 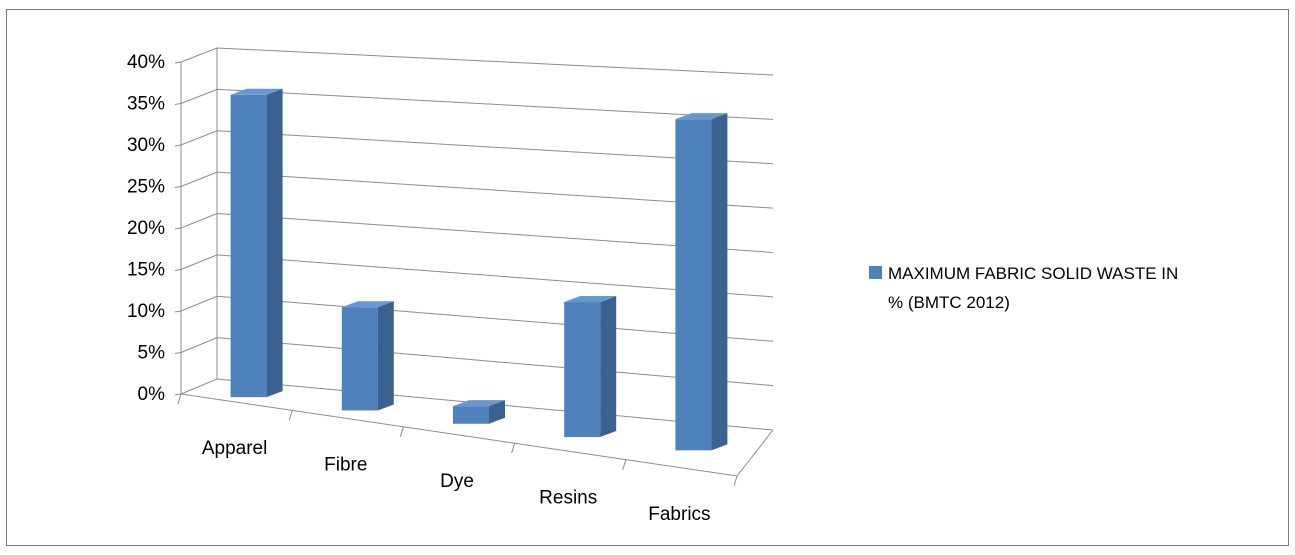 I want to click on y-tick-label: 25%, so click(x=146, y=187).